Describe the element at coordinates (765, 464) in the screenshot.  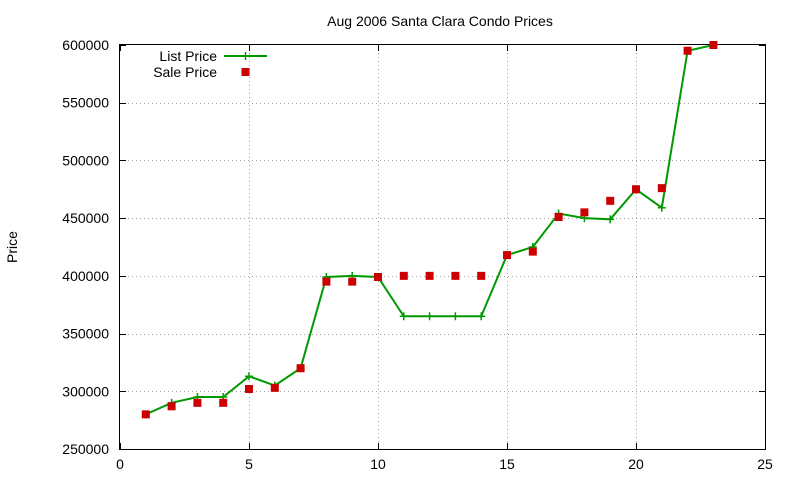
I see `x-tick-label: 25` at that location.